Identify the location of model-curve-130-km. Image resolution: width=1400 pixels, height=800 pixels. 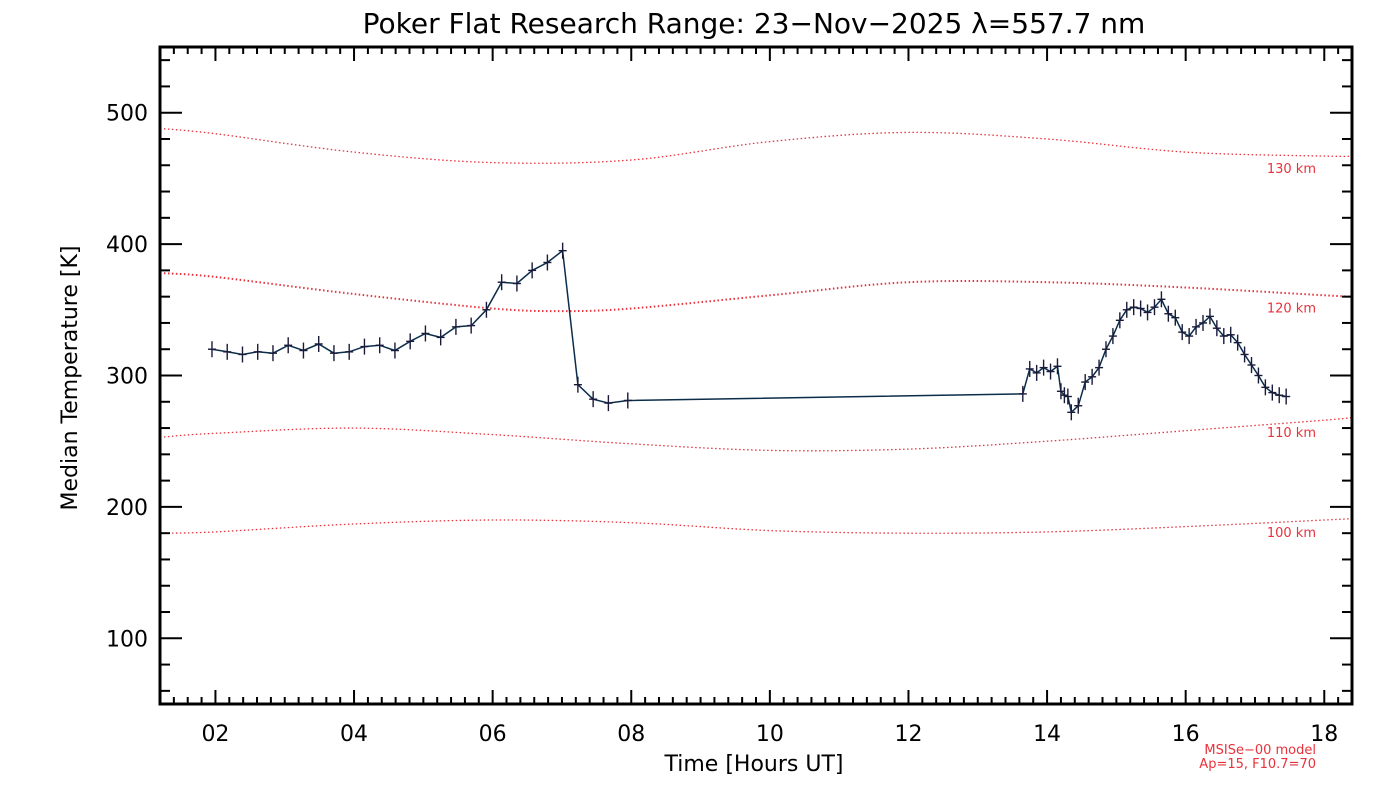
(756, 145).